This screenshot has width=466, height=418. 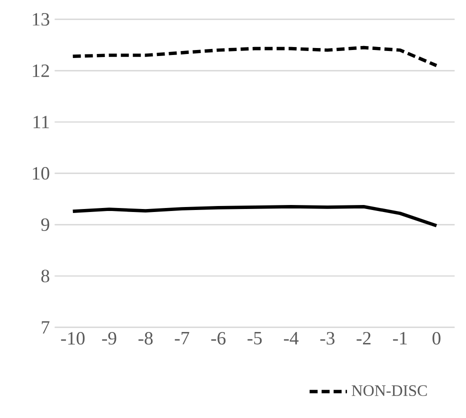 What do you see at coordinates (73, 338) in the screenshot?
I see `x-tick-label: -10` at bounding box center [73, 338].